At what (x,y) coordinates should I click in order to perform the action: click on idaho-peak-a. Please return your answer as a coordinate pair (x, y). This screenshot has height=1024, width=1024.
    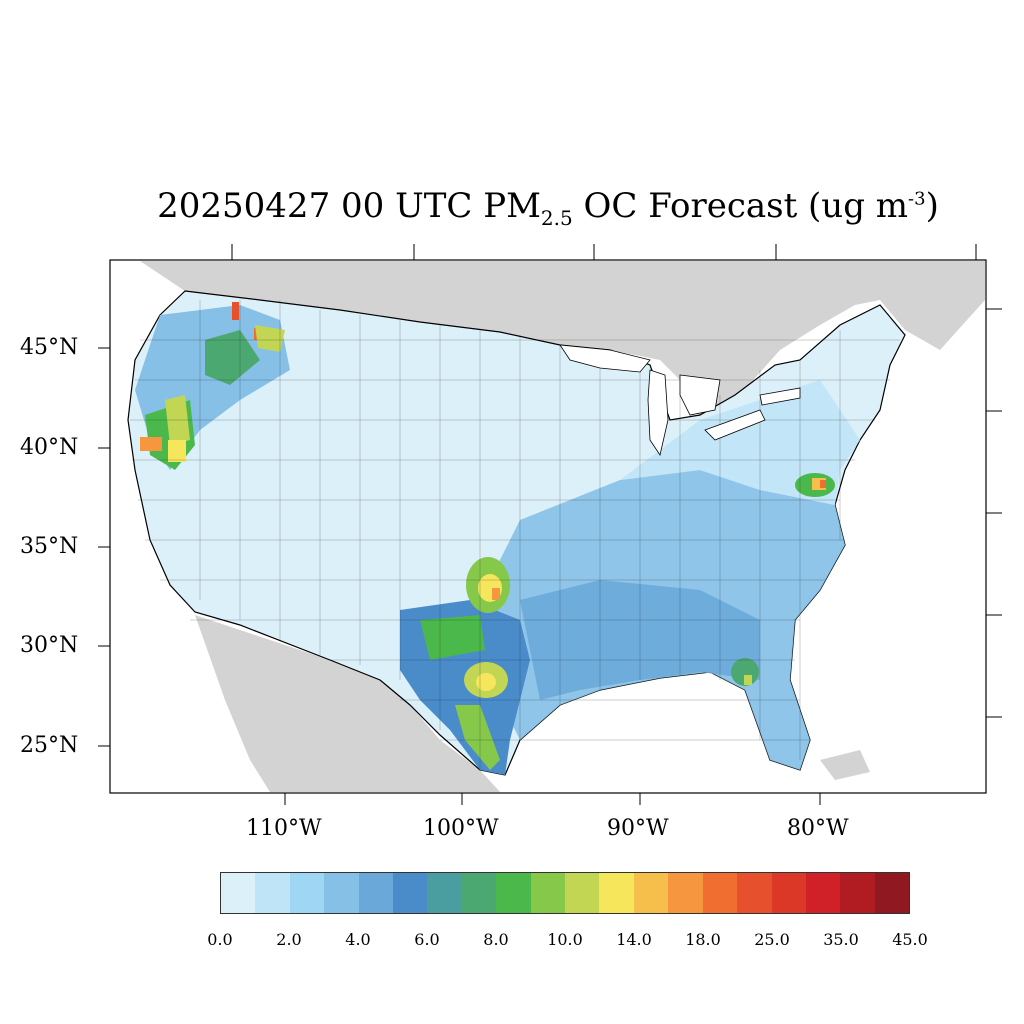
    Looking at the image, I should click on (235, 311).